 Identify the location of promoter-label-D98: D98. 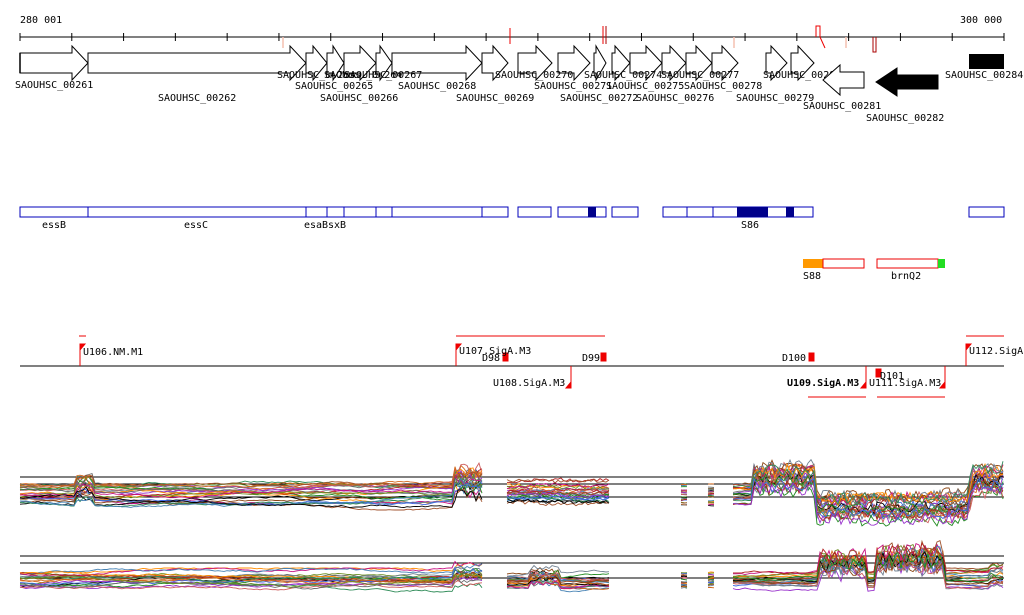
(491, 358).